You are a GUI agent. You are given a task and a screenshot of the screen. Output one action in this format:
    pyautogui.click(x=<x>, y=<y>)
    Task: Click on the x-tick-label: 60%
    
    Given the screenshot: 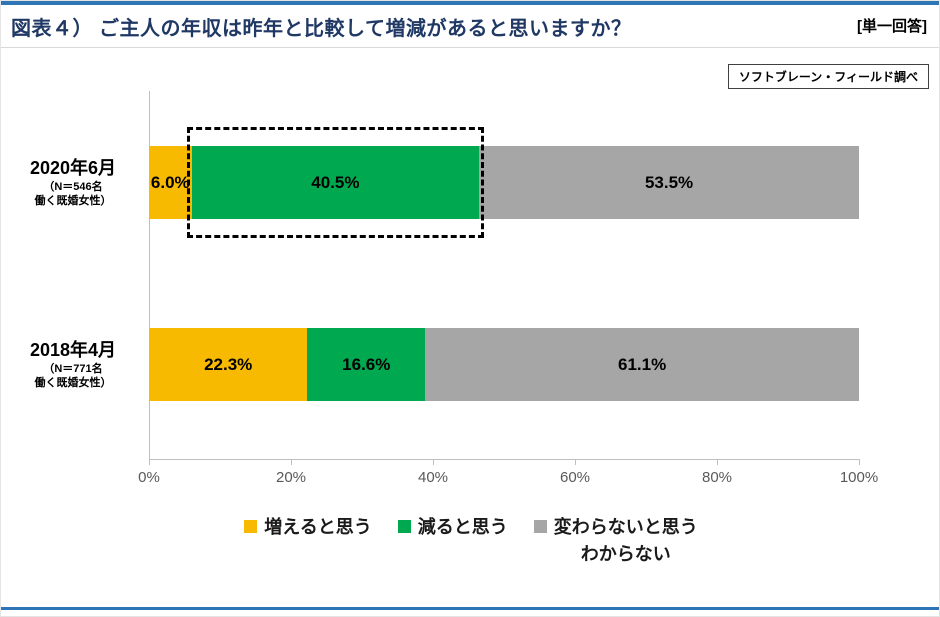 What is the action you would take?
    pyautogui.click(x=575, y=477)
    